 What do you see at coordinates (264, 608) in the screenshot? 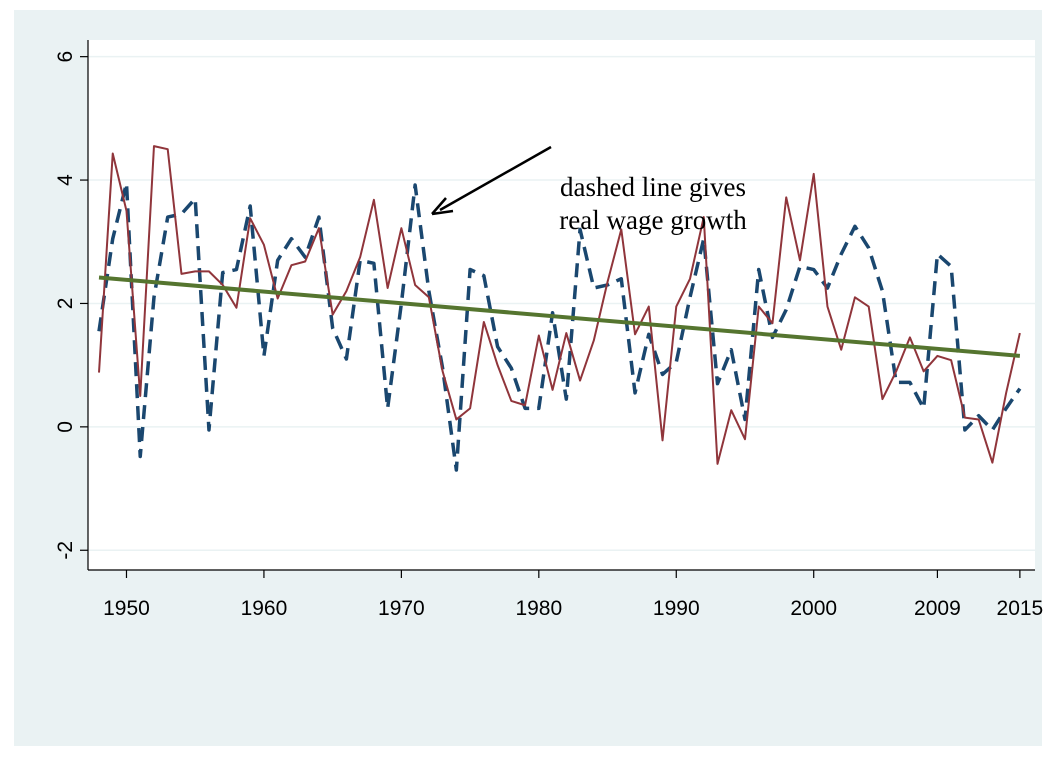
I see `x-tick-label: 1960` at bounding box center [264, 608].